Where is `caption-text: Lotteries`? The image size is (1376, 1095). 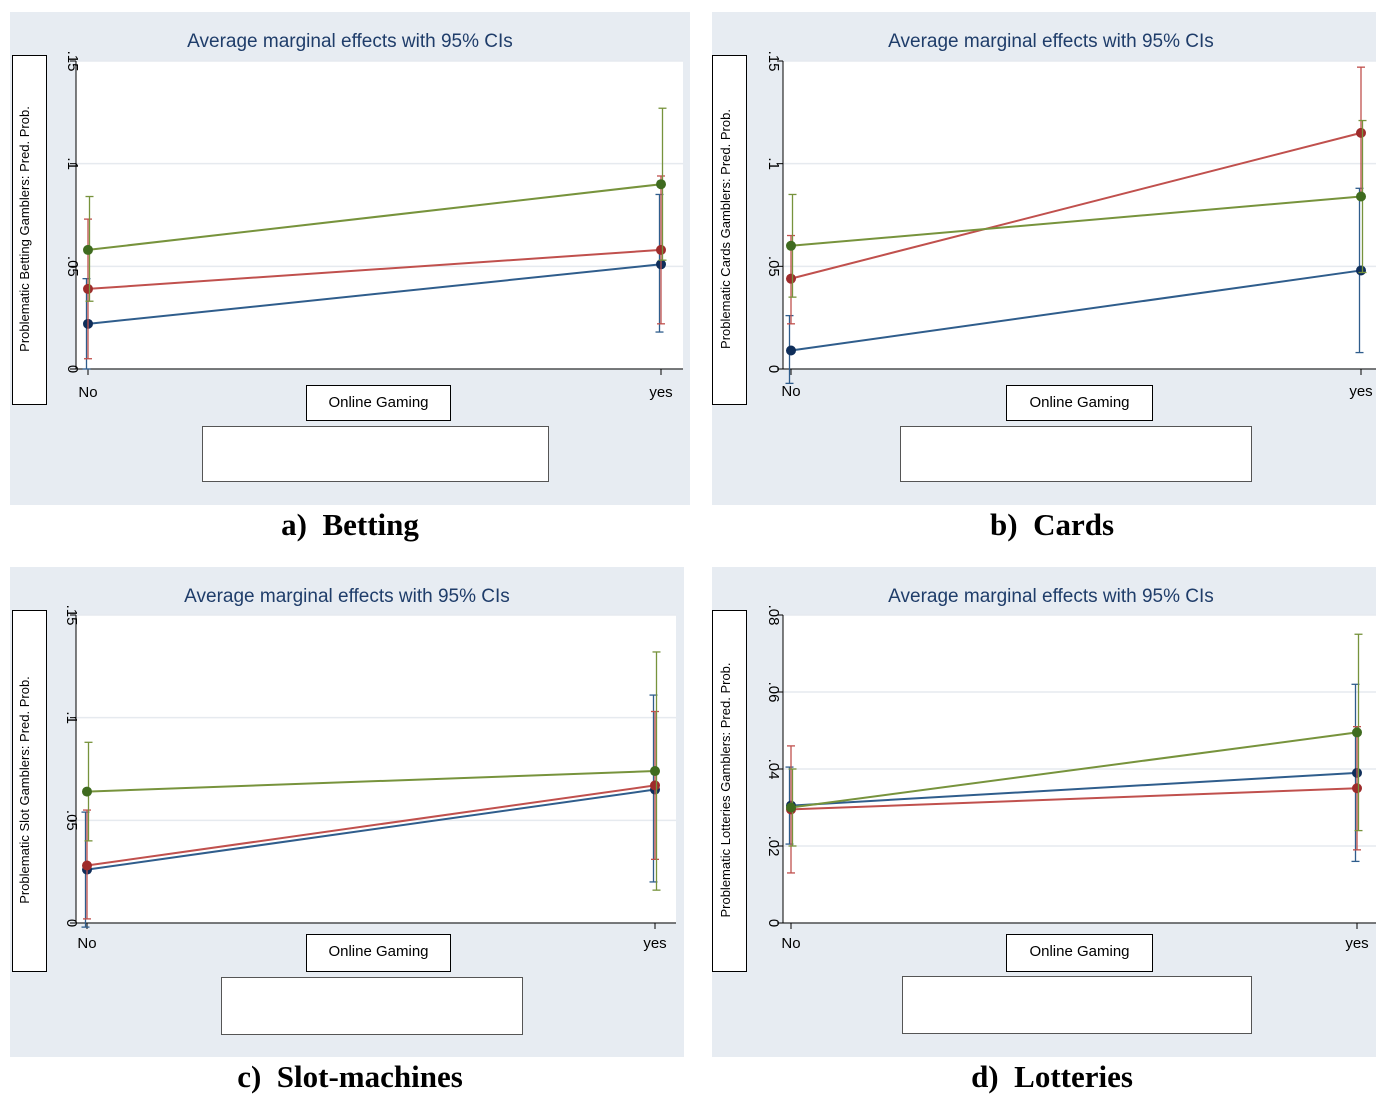
caption-text: Lotteries is located at coordinates (1073, 1076).